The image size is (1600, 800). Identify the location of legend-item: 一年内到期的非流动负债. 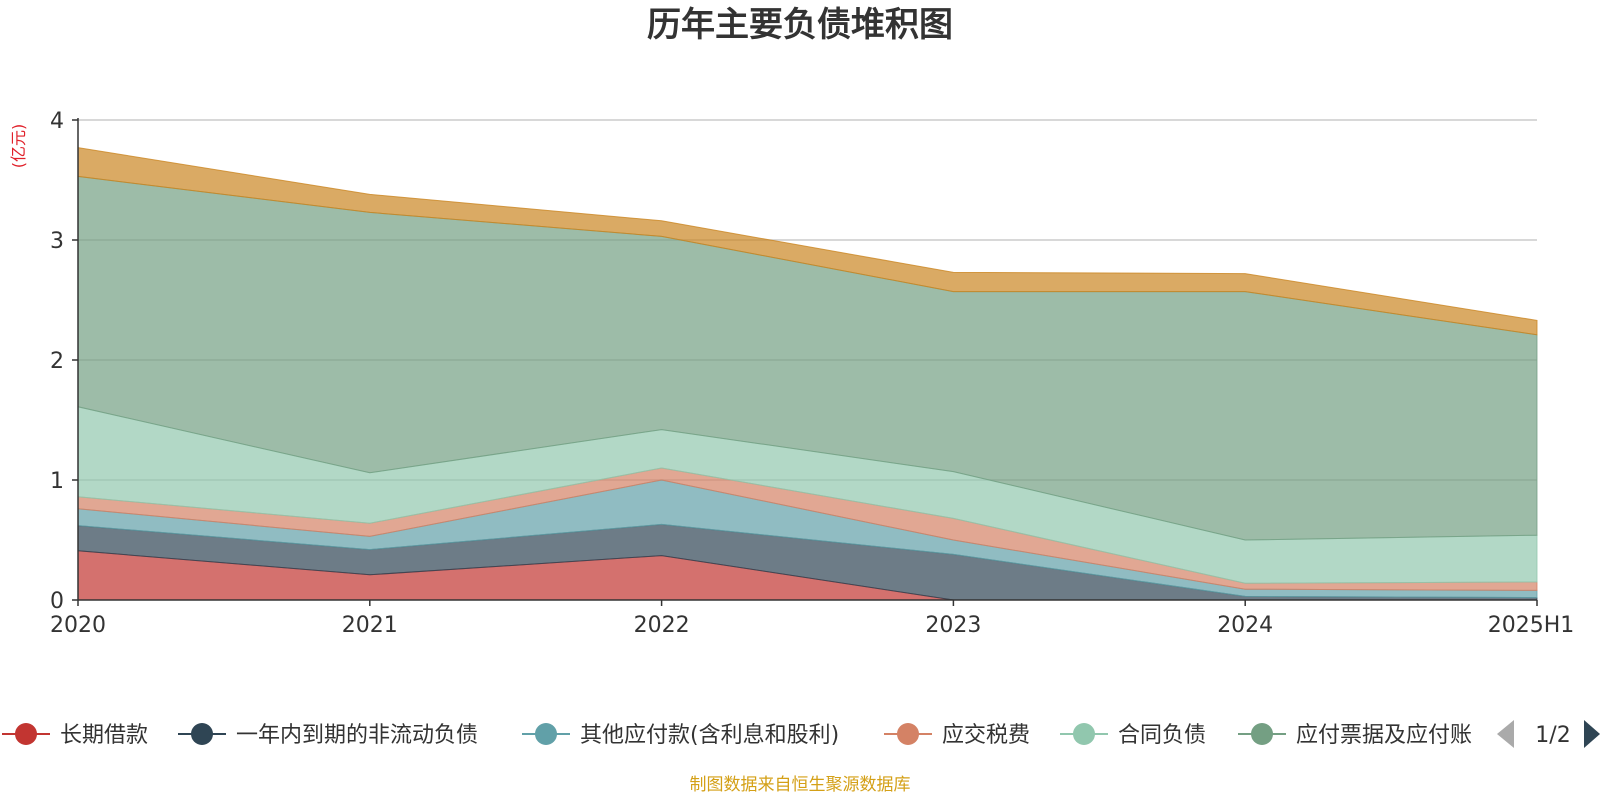
(328, 735).